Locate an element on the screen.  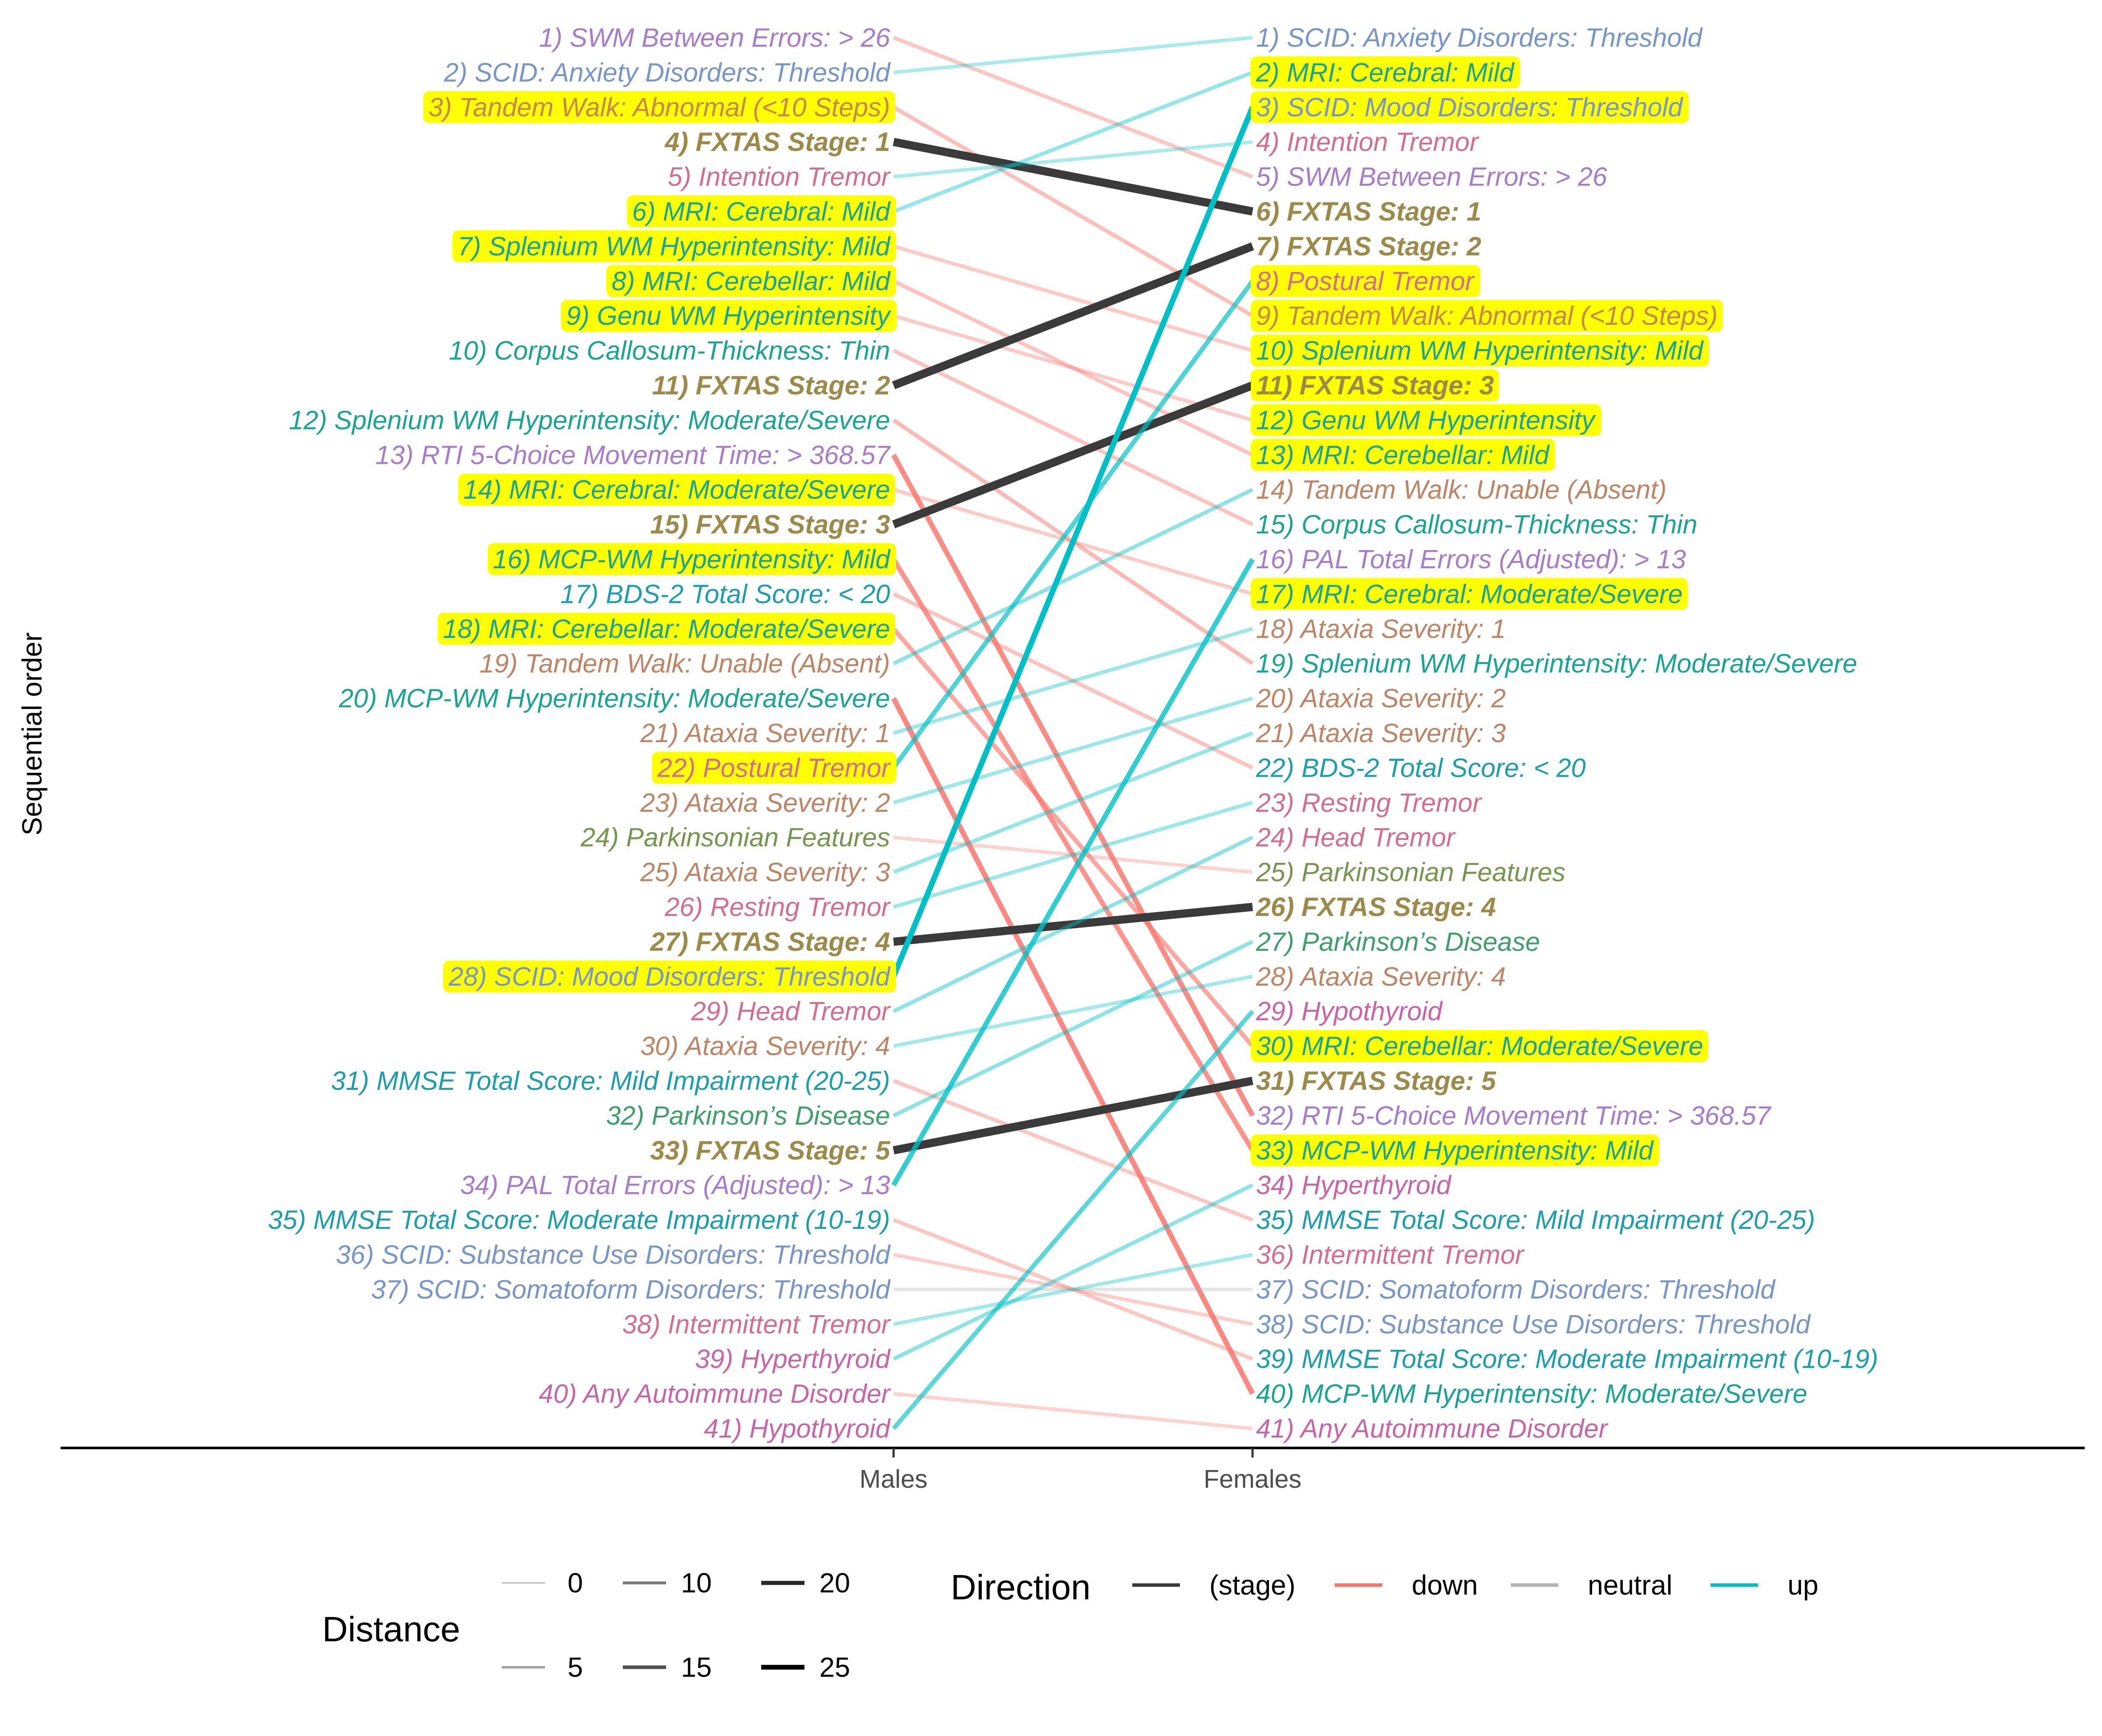
females-label: 21) Ataxia Severity: 3 is located at coordinates (1381, 733).